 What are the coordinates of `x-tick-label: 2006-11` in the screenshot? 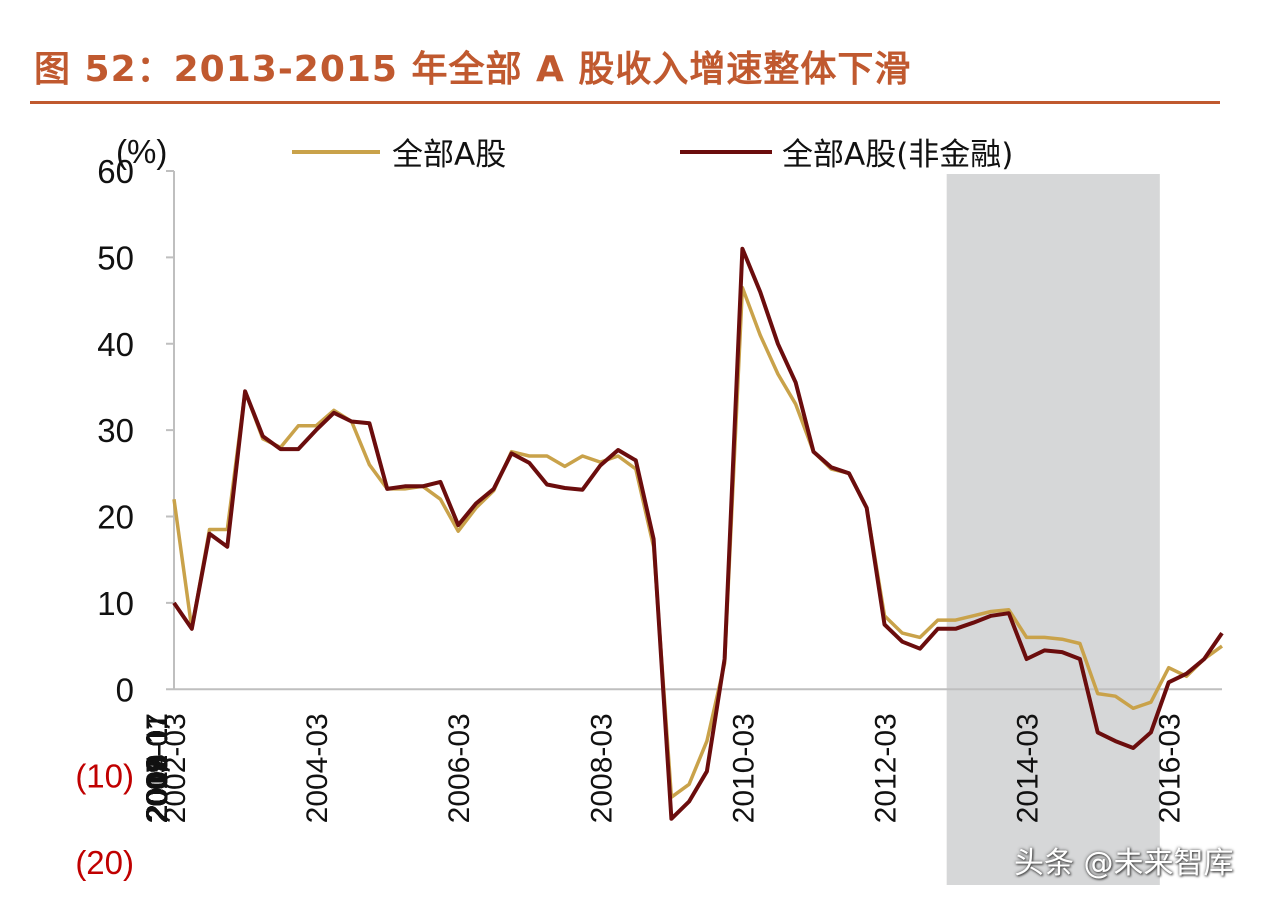 It's located at (157, 767).